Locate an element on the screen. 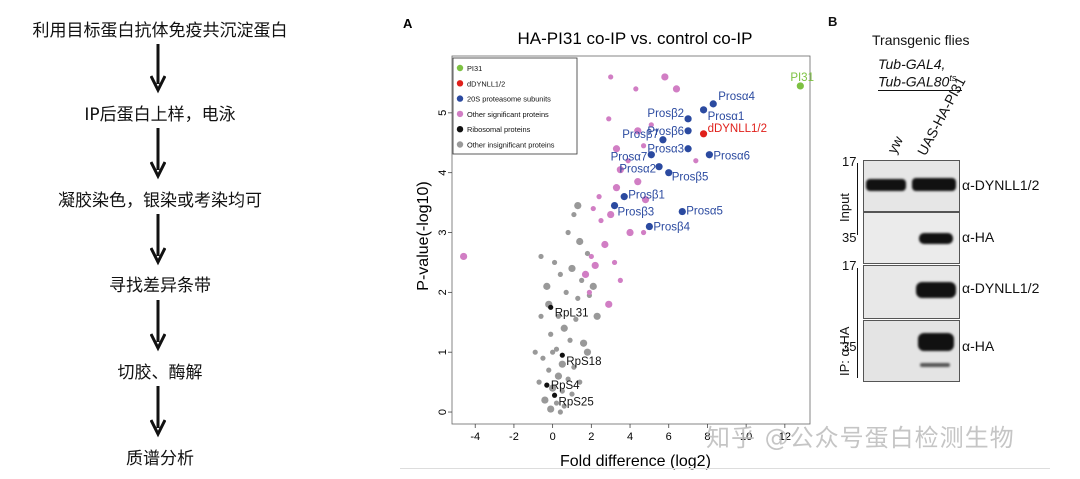 The width and height of the screenshot is (1080, 479). point-label: Prosα7 is located at coordinates (629, 158).